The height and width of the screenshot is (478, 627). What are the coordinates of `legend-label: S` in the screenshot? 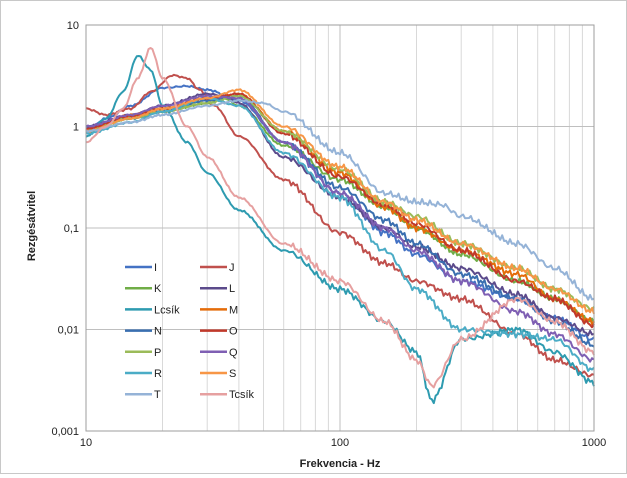 It's located at (232, 374).